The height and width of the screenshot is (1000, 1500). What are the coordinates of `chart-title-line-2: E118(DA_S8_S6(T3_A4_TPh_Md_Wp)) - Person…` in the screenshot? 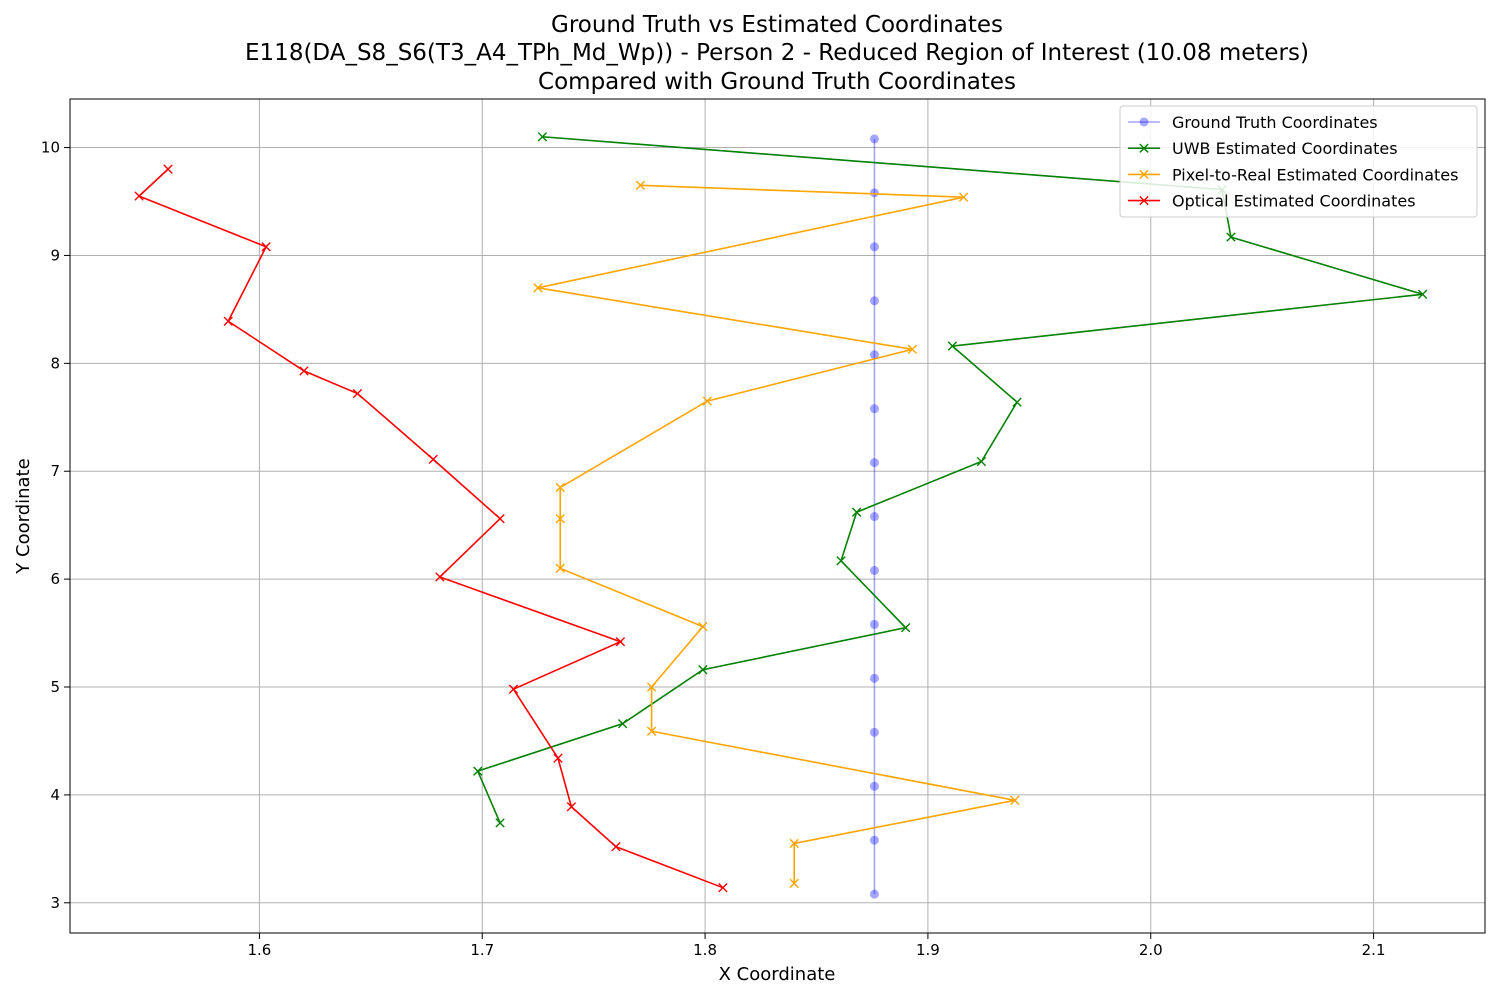 It's located at (777, 53).